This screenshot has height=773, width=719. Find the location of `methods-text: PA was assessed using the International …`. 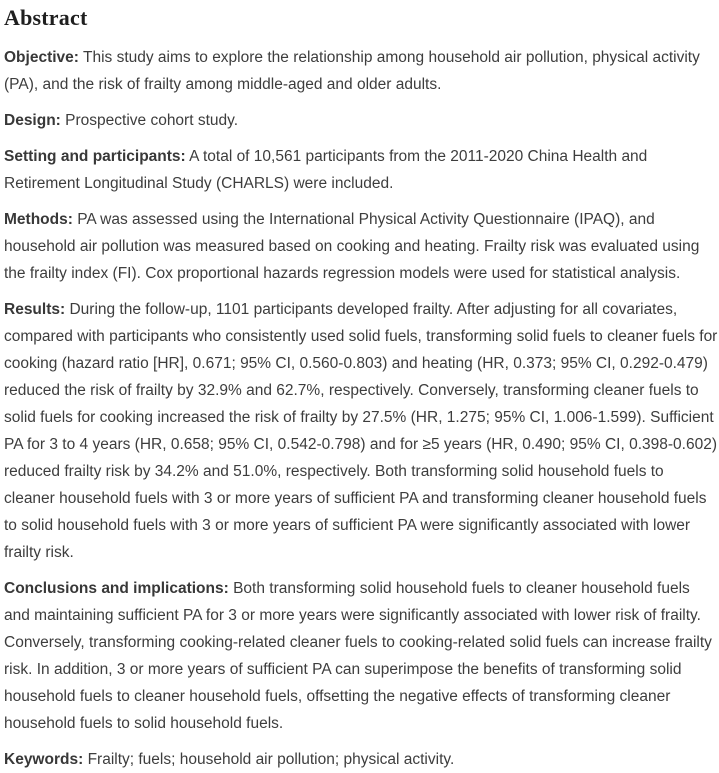

methods-text: PA was assessed using the International … is located at coordinates (352, 246).